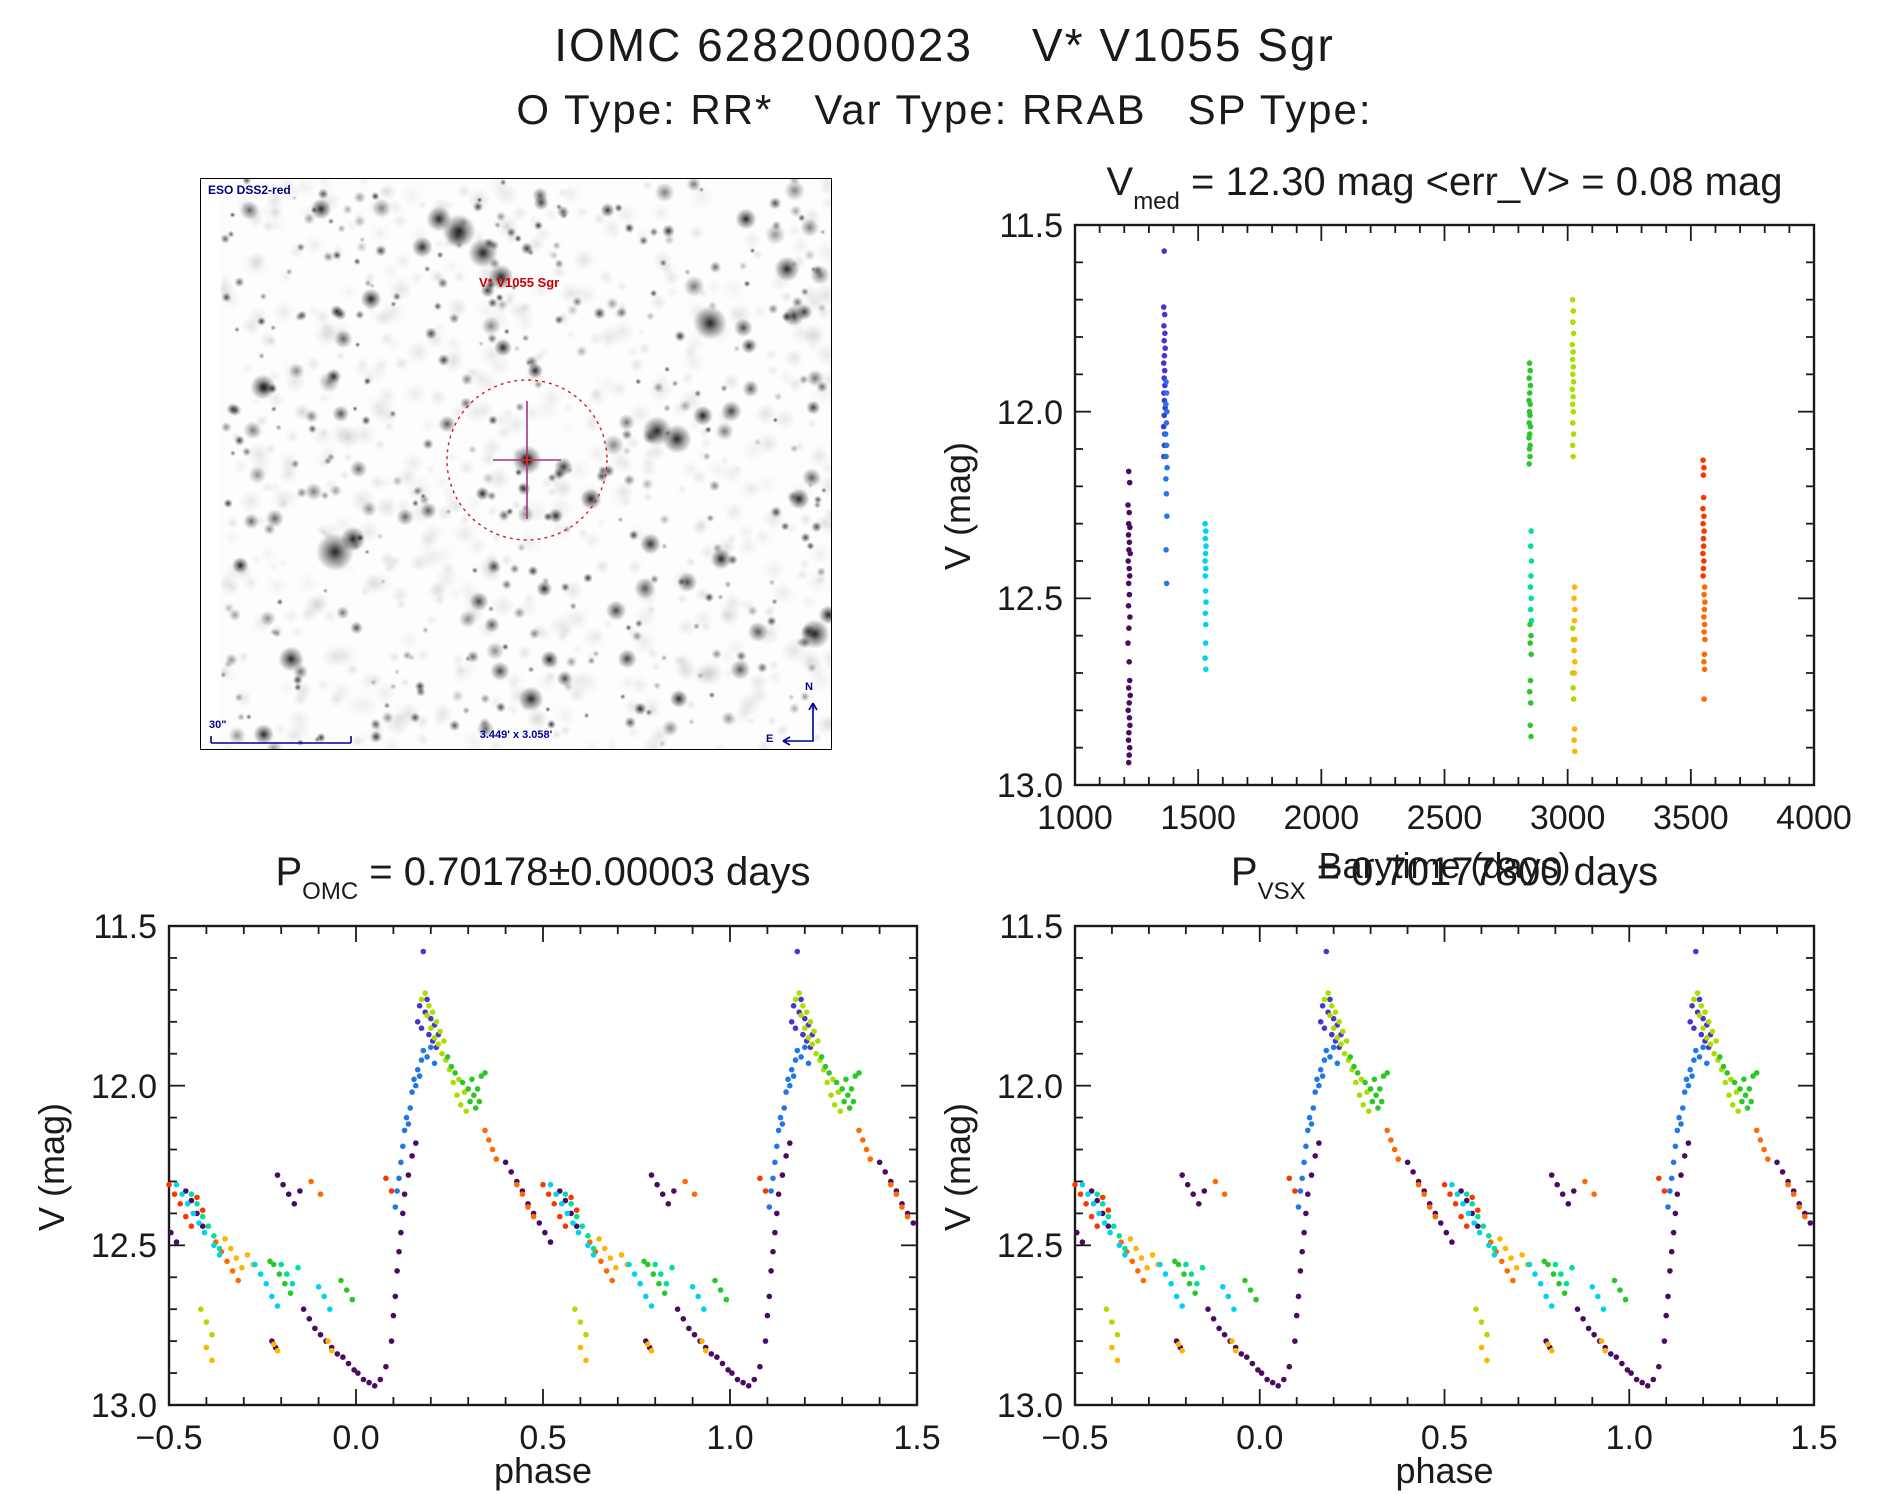 This screenshot has height=1494, width=1889. Describe the element at coordinates (809, 687) in the screenshot. I see `compass-north-label: N` at that location.